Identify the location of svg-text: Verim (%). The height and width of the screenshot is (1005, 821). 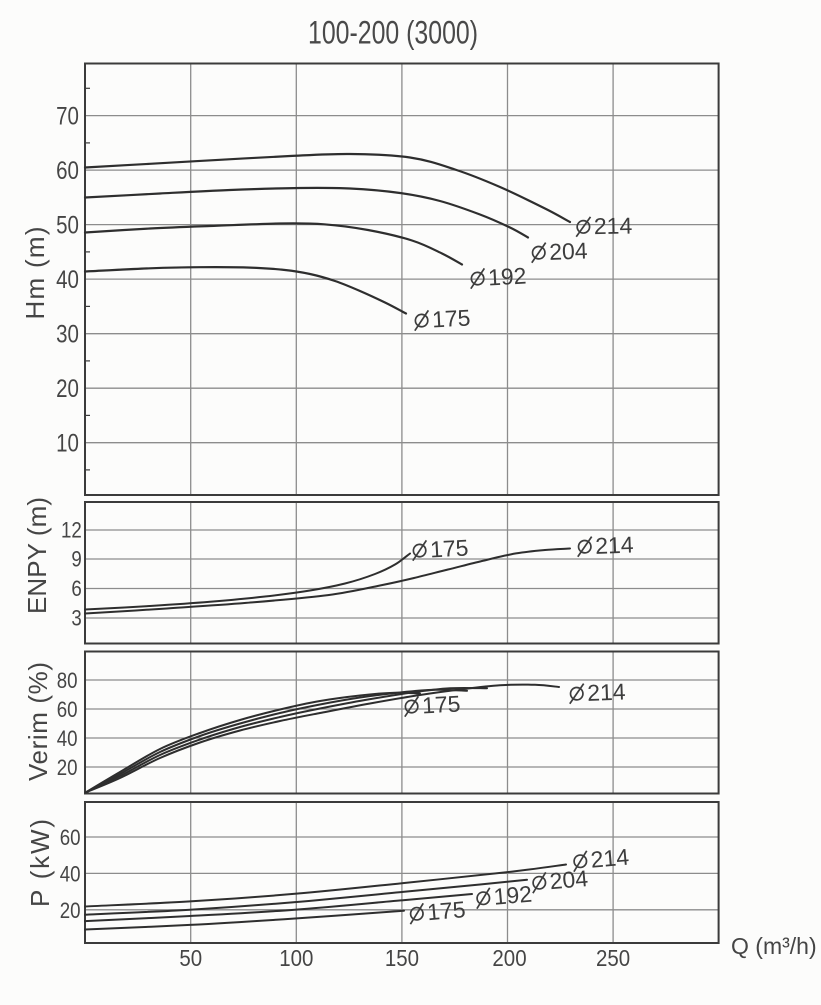
(38, 721).